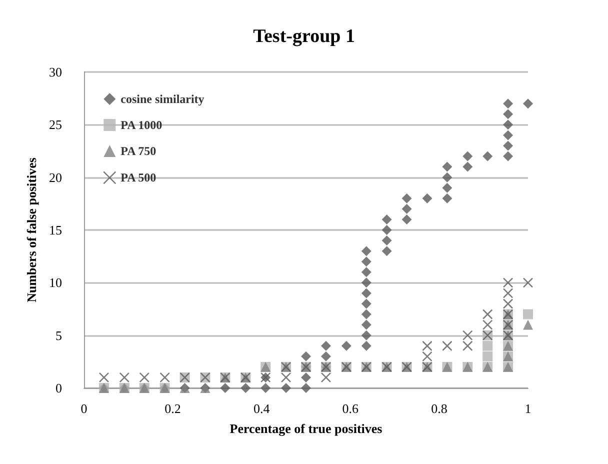 The image size is (608, 464). Describe the element at coordinates (138, 151) in the screenshot. I see `legend-label: PA 750` at that location.